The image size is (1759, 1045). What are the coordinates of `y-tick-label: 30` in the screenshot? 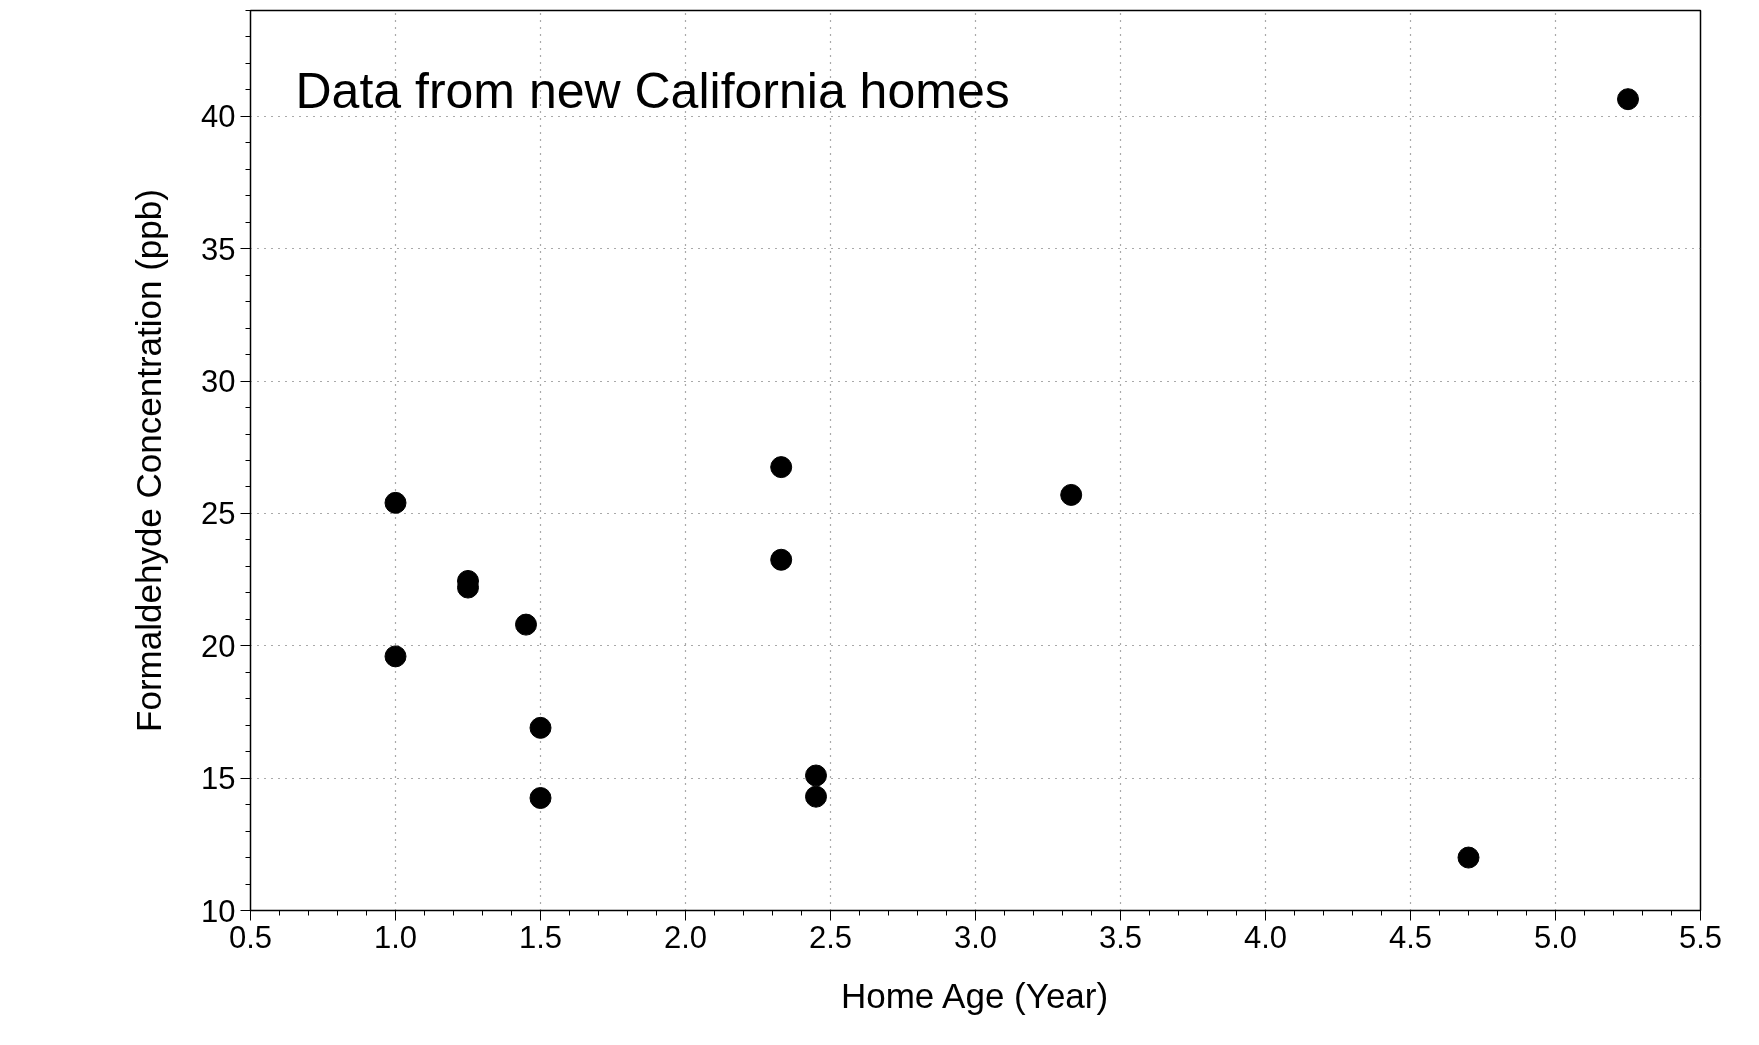 It's located at (218, 382).